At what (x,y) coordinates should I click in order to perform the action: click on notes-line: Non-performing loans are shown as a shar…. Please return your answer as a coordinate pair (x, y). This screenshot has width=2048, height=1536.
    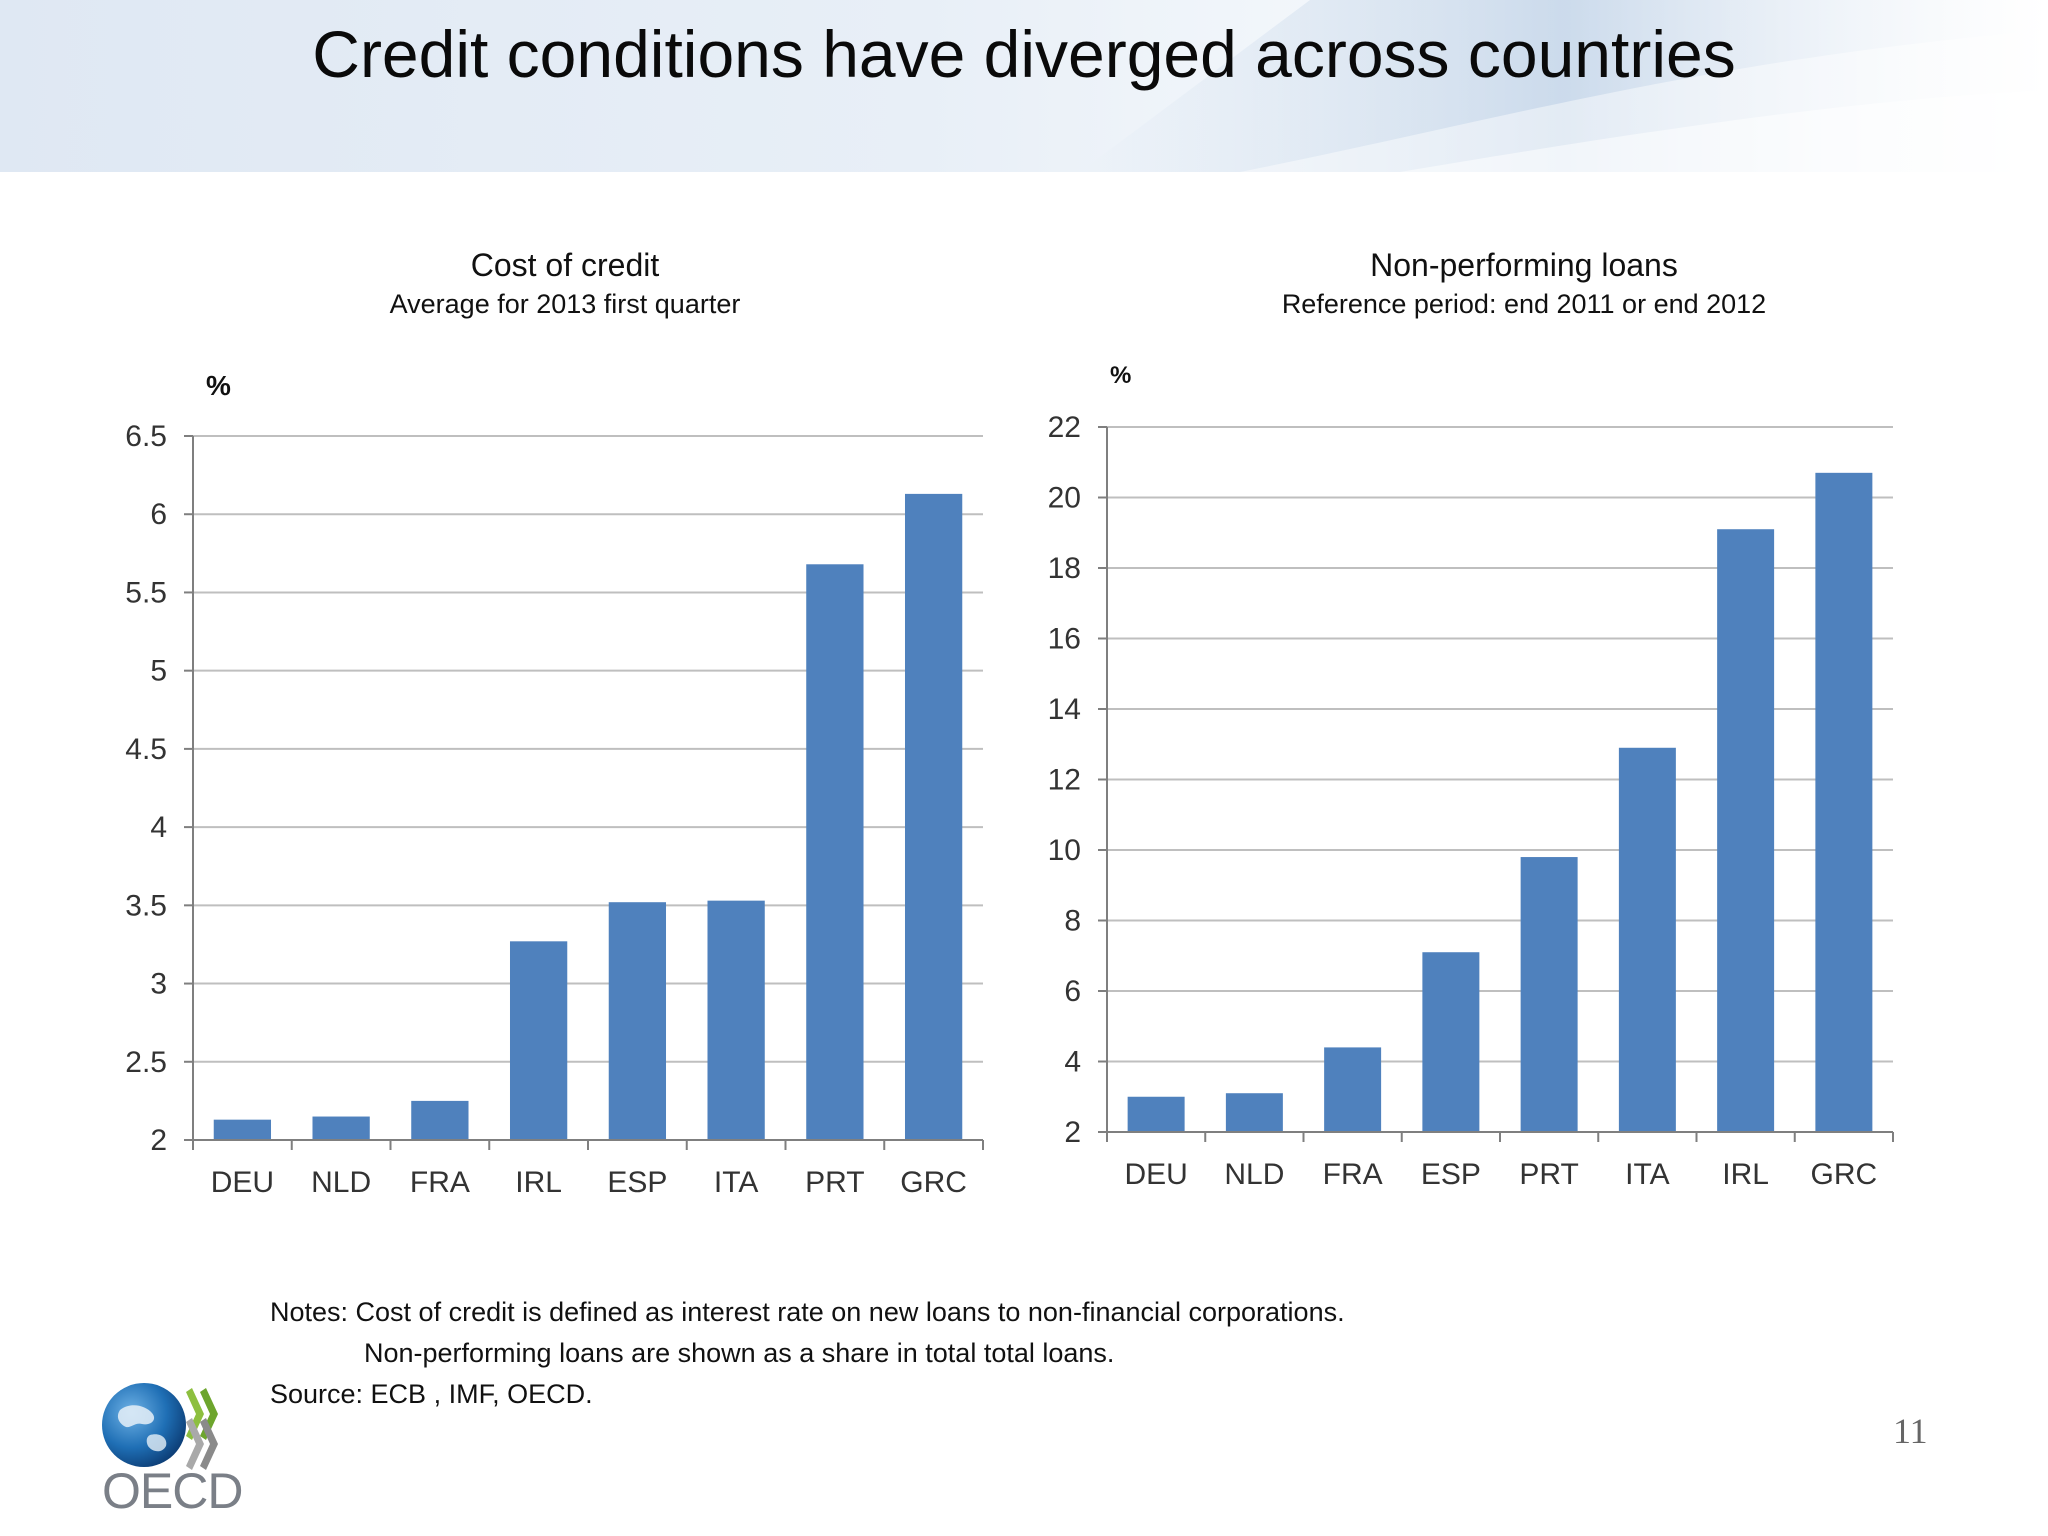
    Looking at the image, I should click on (739, 1353).